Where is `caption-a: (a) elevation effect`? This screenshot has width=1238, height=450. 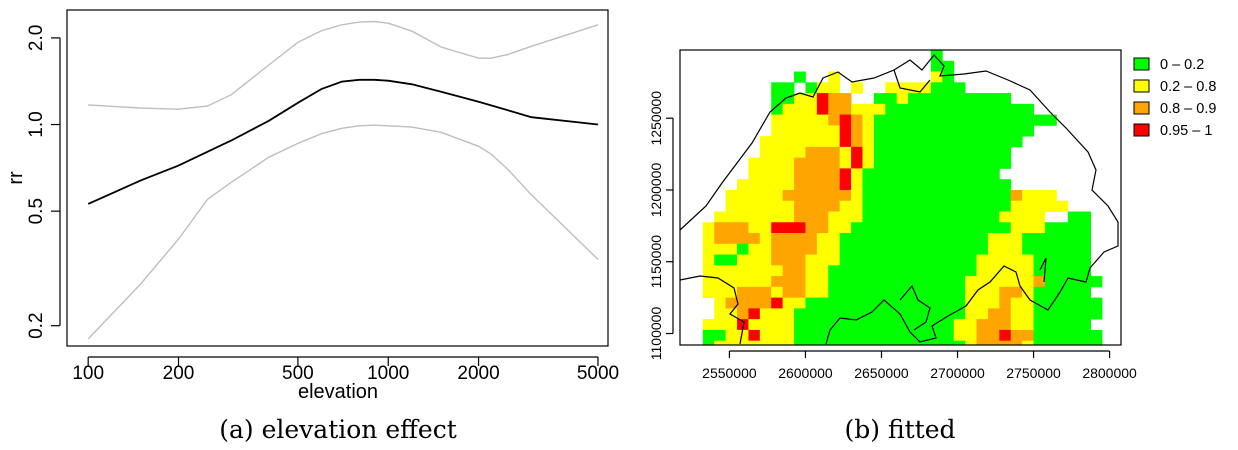 caption-a: (a) elevation effect is located at coordinates (338, 429).